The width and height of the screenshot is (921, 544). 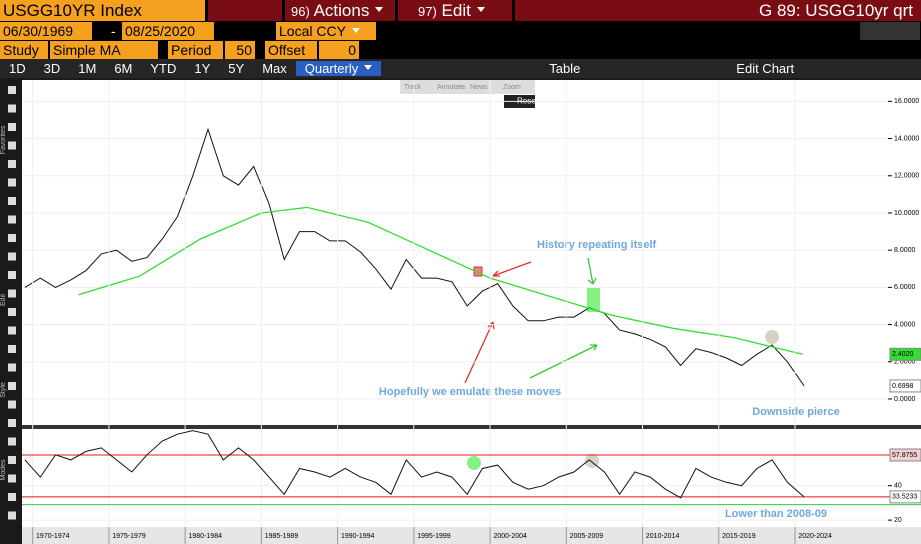 I want to click on price-axis, so click(x=904, y=252).